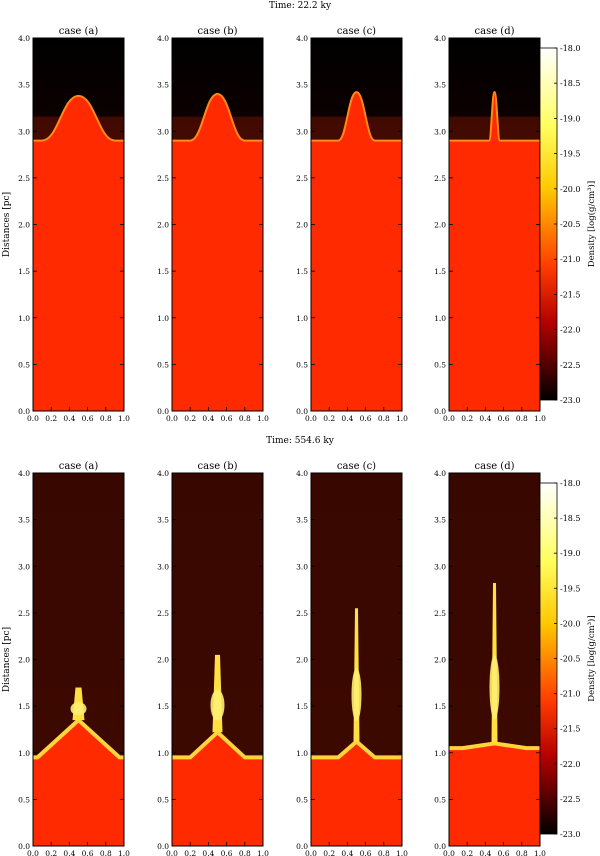 The height and width of the screenshot is (856, 600). What do you see at coordinates (218, 31) in the screenshot?
I see `case-title: case (b)` at bounding box center [218, 31].